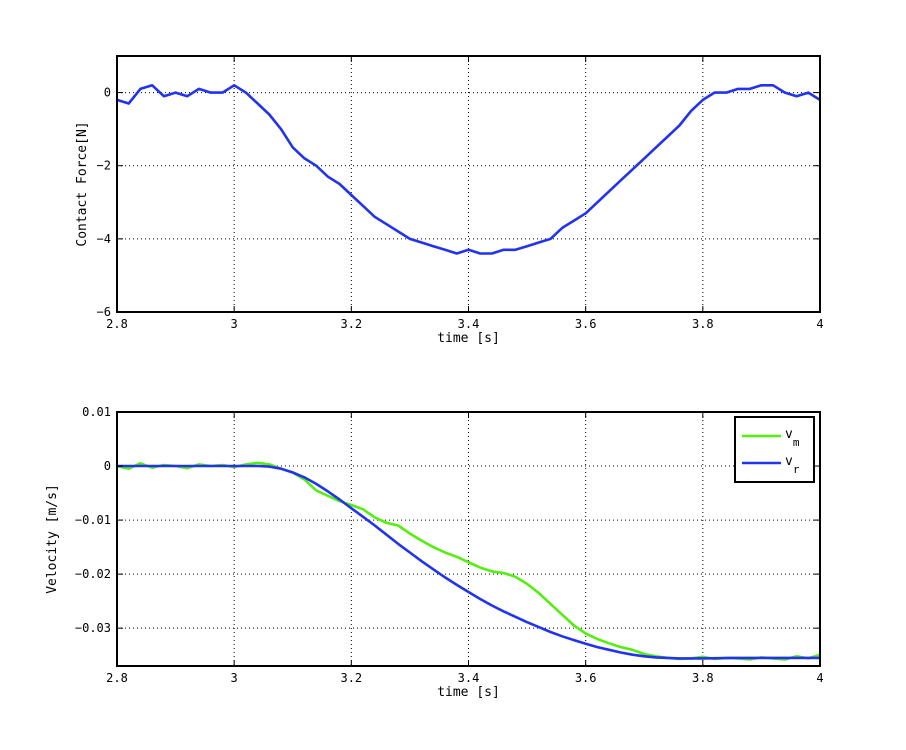 Image resolution: width=906 pixels, height=750 pixels. What do you see at coordinates (82, 183) in the screenshot?
I see `y-axis-label: Contact Force[N]` at bounding box center [82, 183].